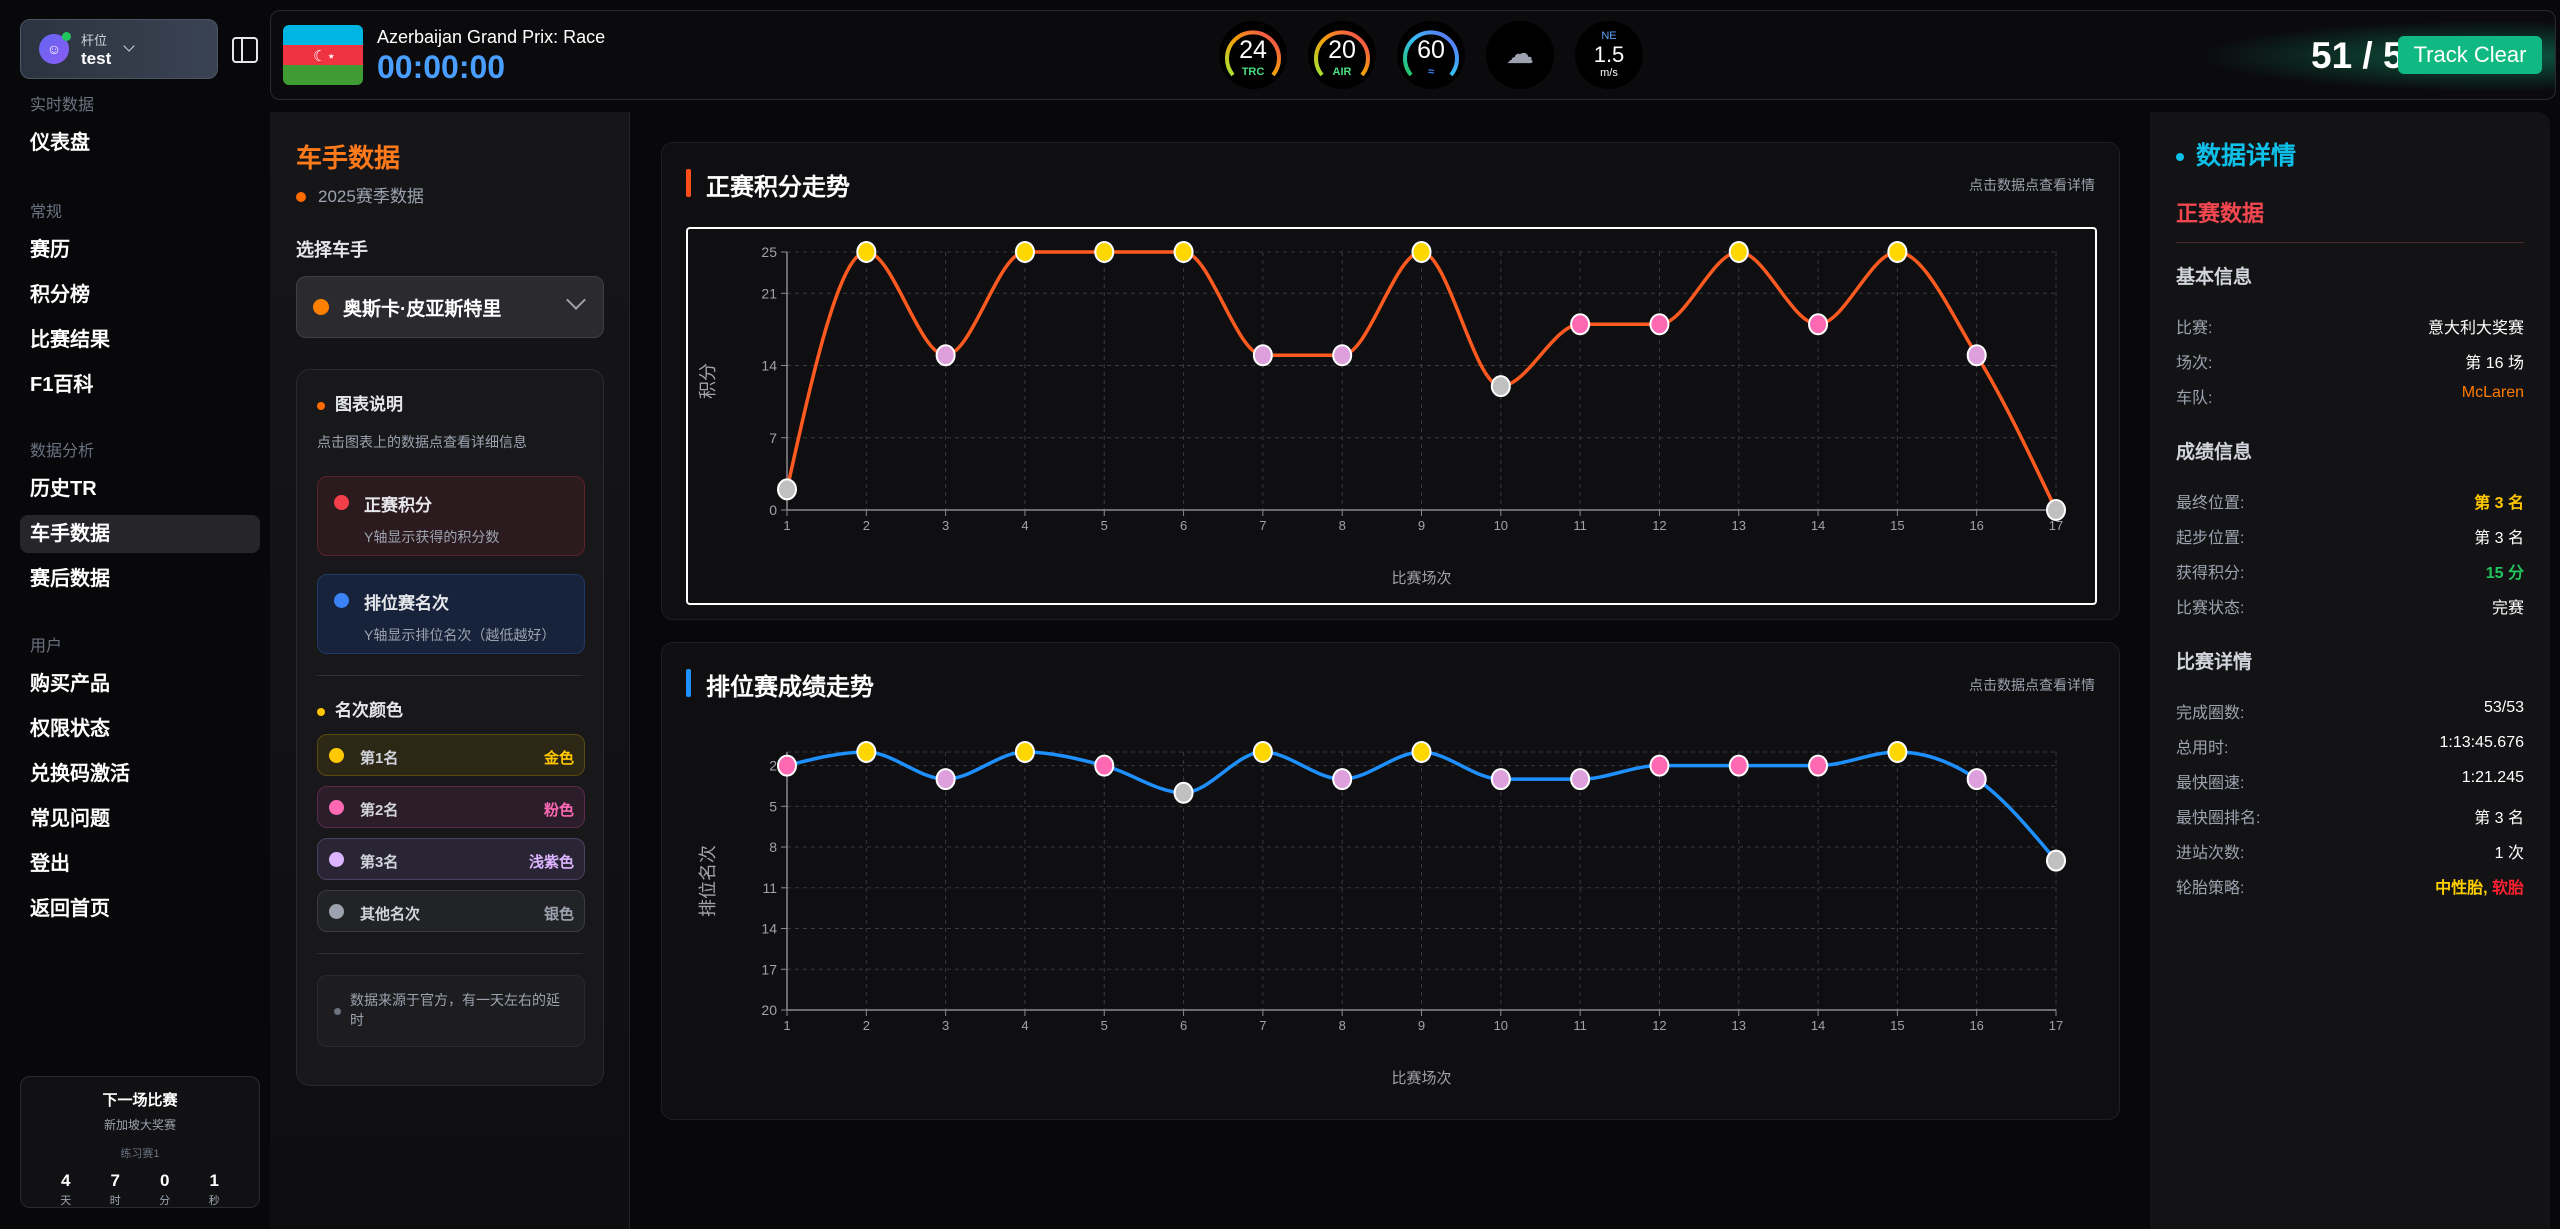 The width and height of the screenshot is (2560, 1229). Describe the element at coordinates (786, 1025) in the screenshot. I see `x-tick-label: 1` at that location.